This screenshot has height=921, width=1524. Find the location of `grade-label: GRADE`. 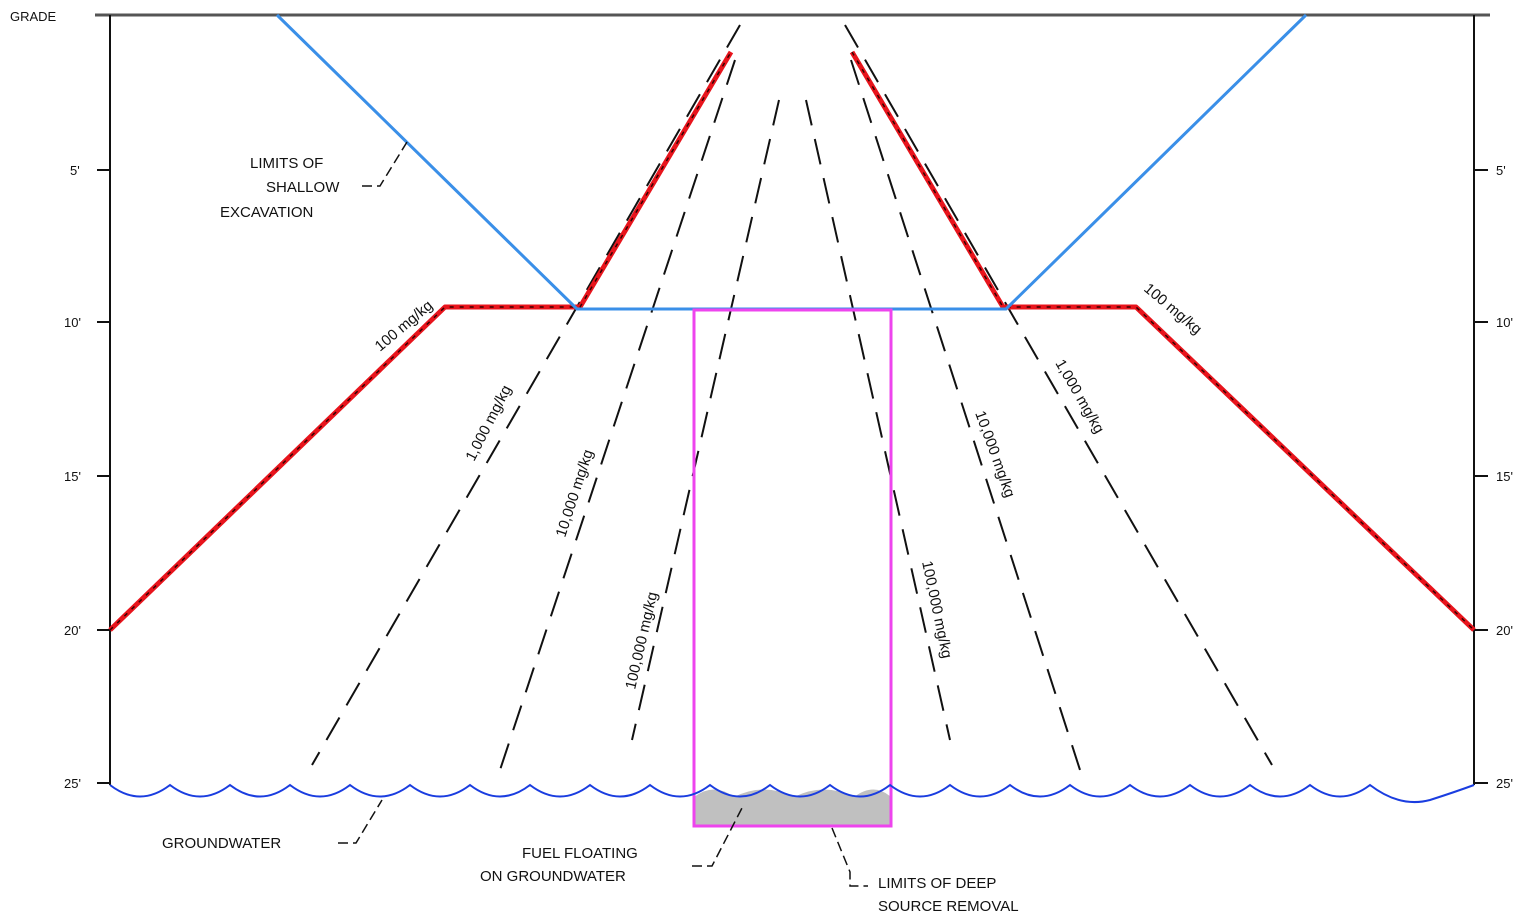

grade-label: GRADE is located at coordinates (33, 16).